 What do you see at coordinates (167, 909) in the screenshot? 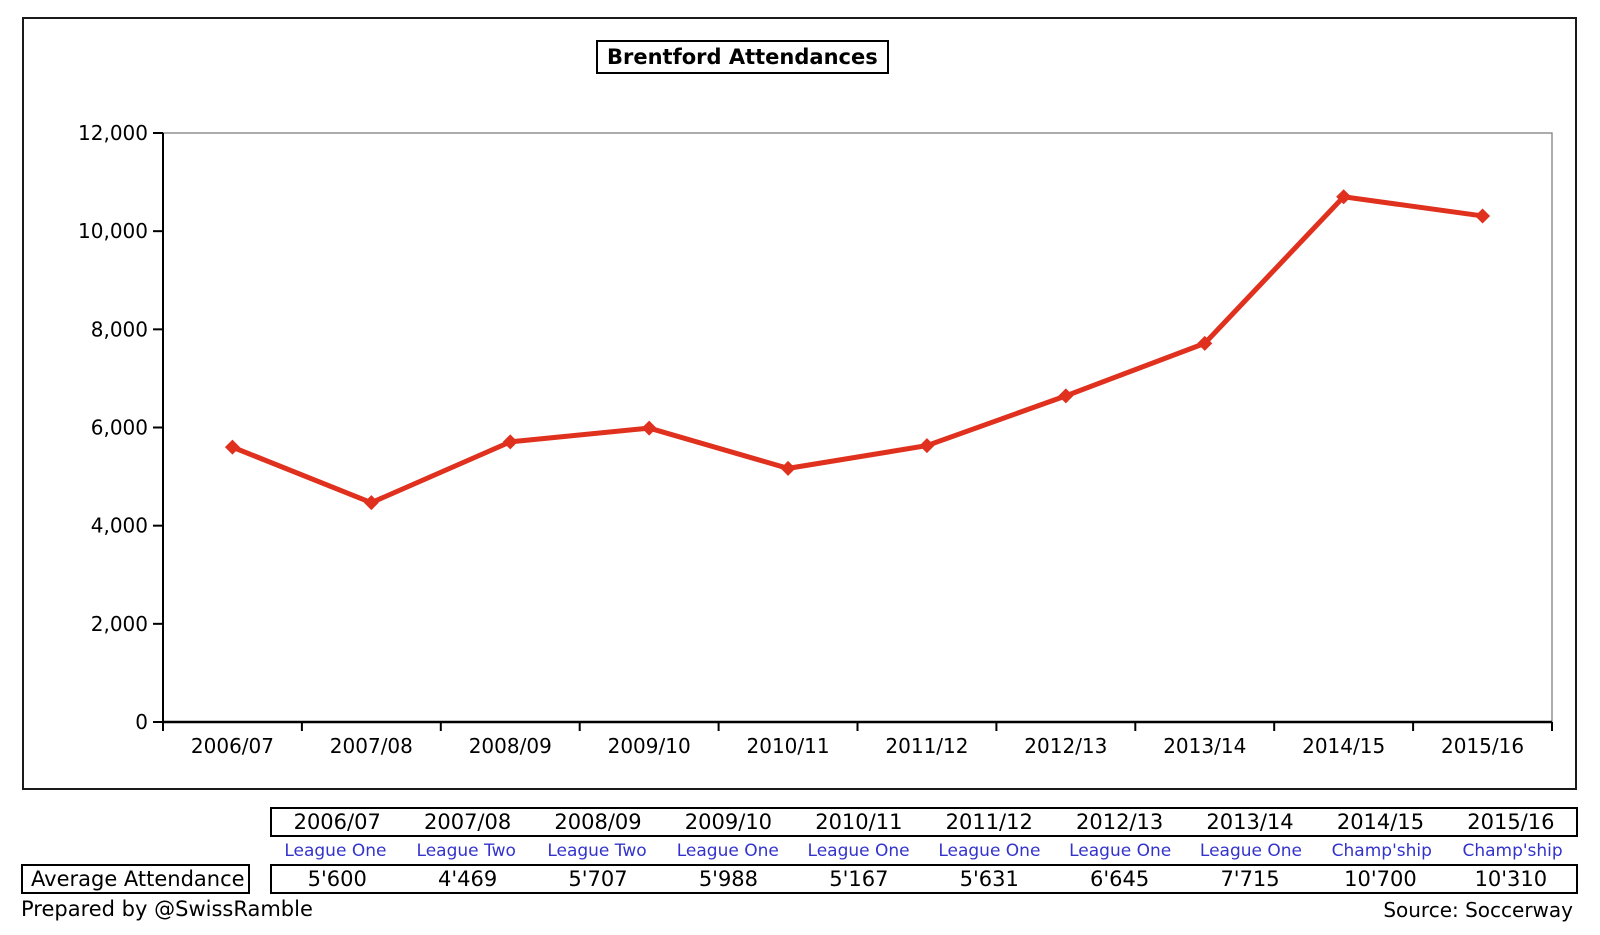
I see `prepared-by-text: Prepared by @SwissRamble` at bounding box center [167, 909].